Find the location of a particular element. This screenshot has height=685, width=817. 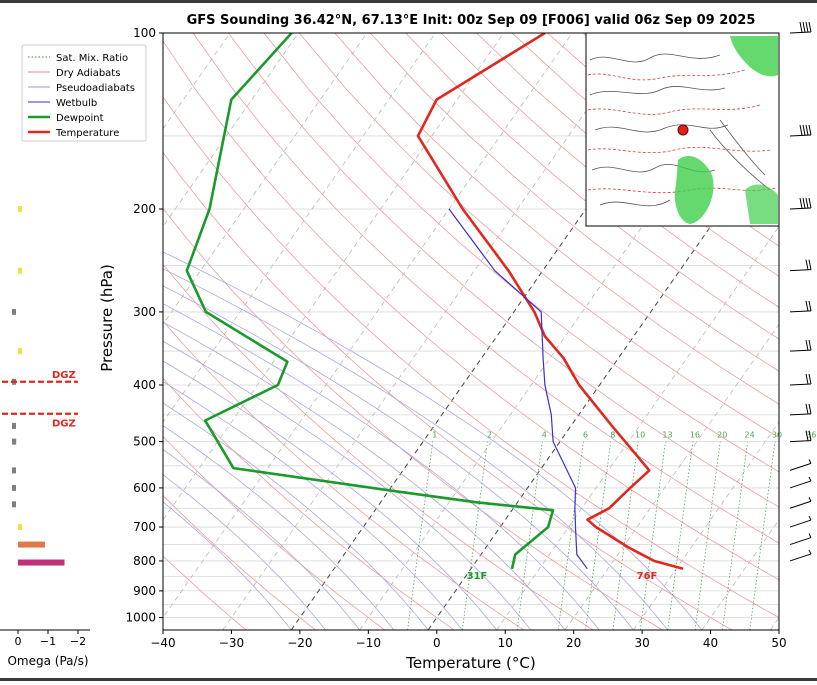

top-border is located at coordinates (408, 1).